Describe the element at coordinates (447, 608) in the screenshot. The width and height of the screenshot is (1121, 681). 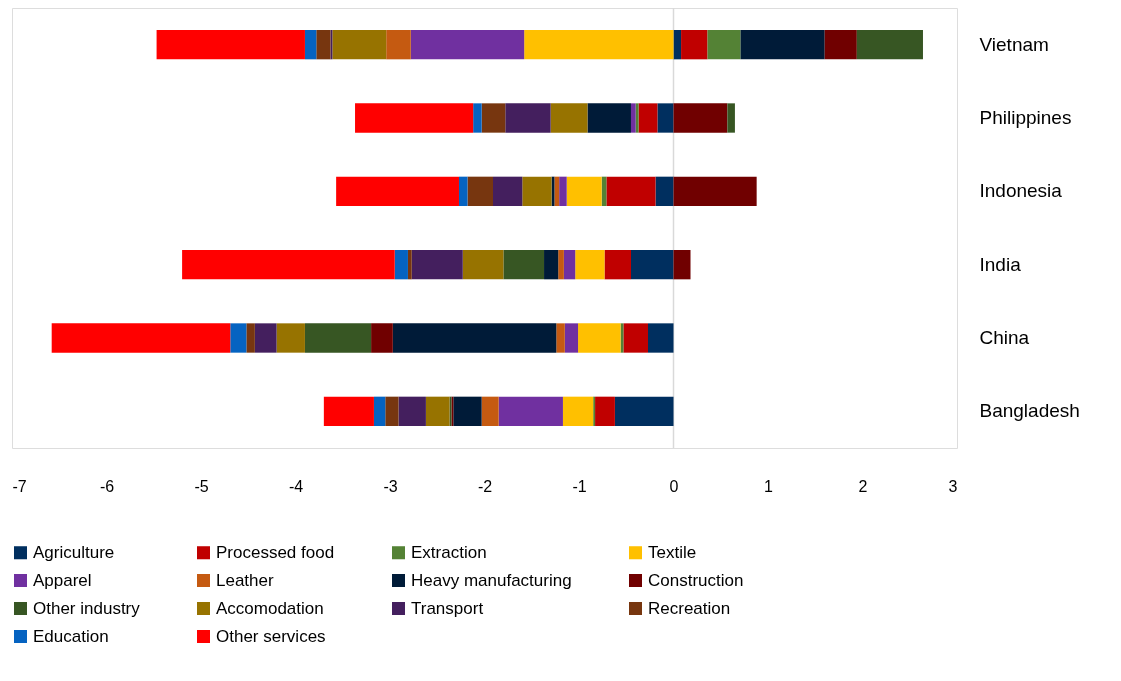
I see `legend-label: Transport` at that location.